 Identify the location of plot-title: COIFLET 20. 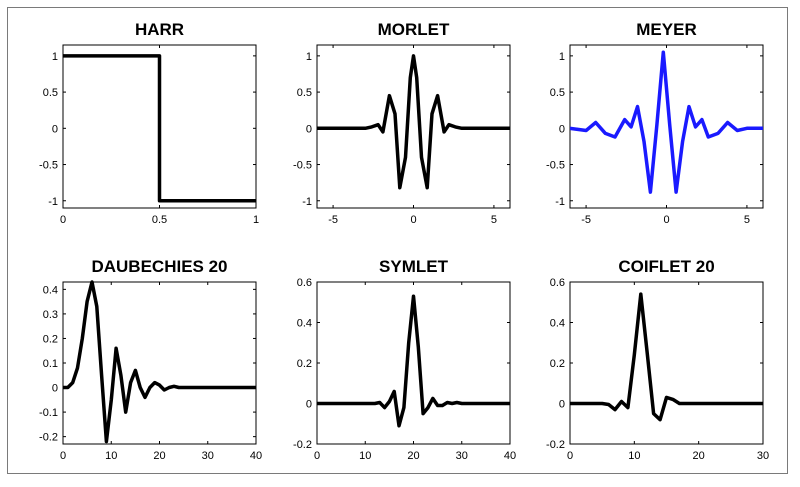
(666, 266).